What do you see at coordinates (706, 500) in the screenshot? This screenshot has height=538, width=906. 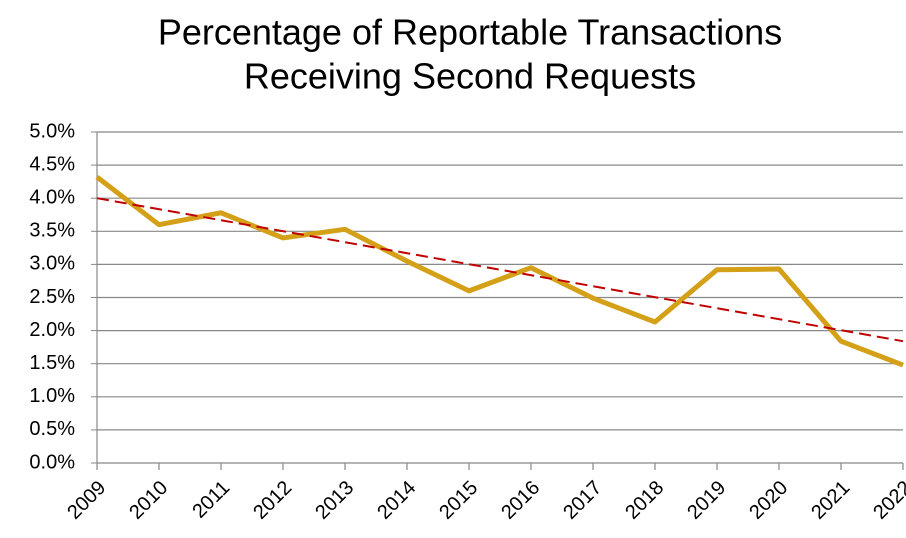 I see `x-tick-label: 2019` at bounding box center [706, 500].